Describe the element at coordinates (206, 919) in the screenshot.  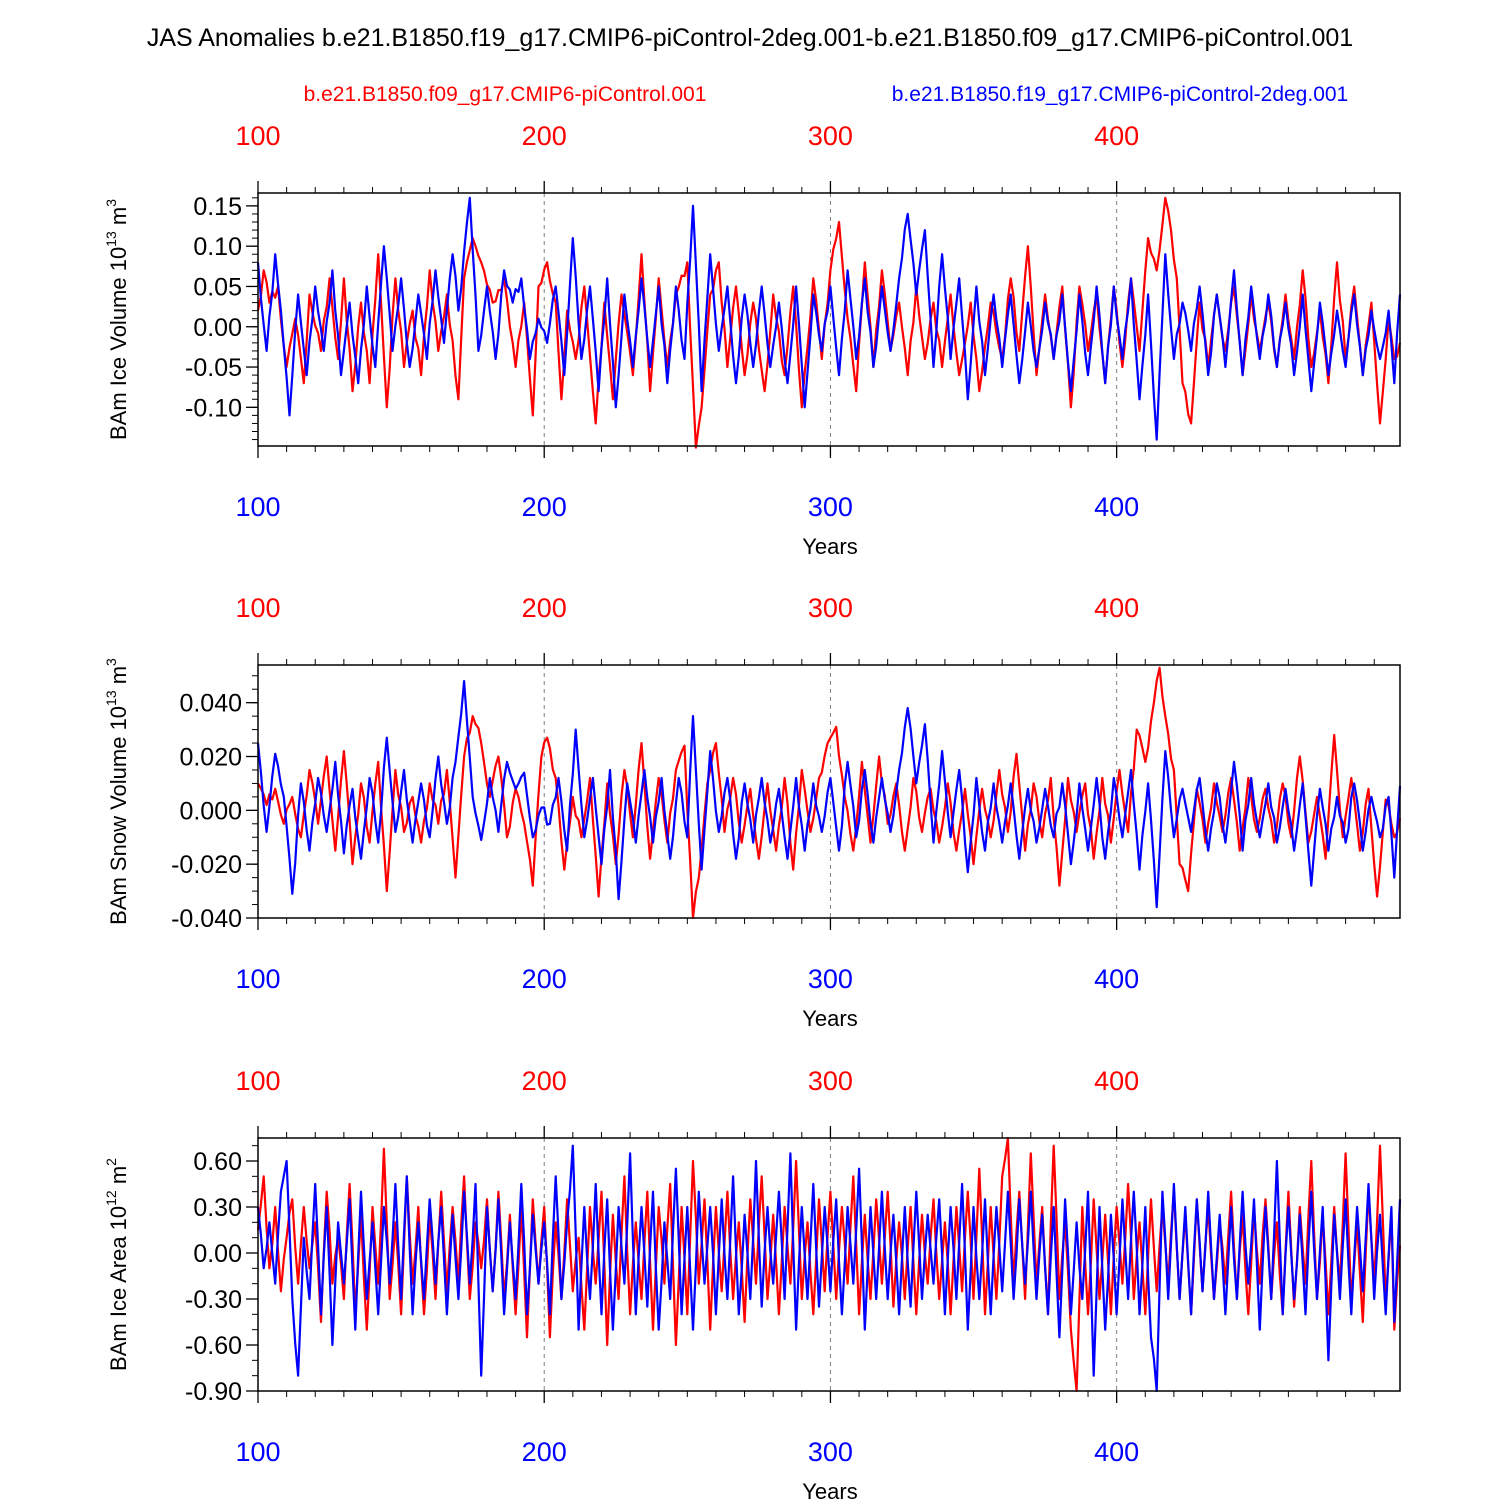
I see `y-tick-label: -0.040` at that location.